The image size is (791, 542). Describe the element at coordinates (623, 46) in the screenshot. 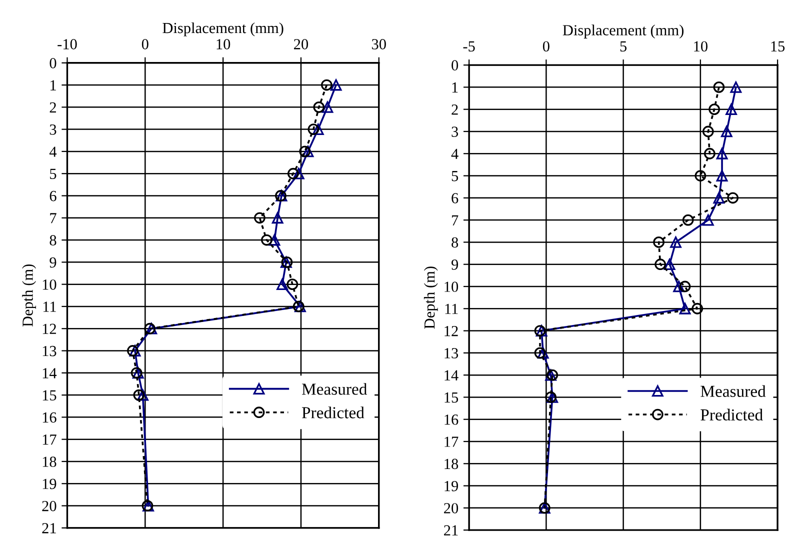

I see `x-tick-label: 5` at that location.